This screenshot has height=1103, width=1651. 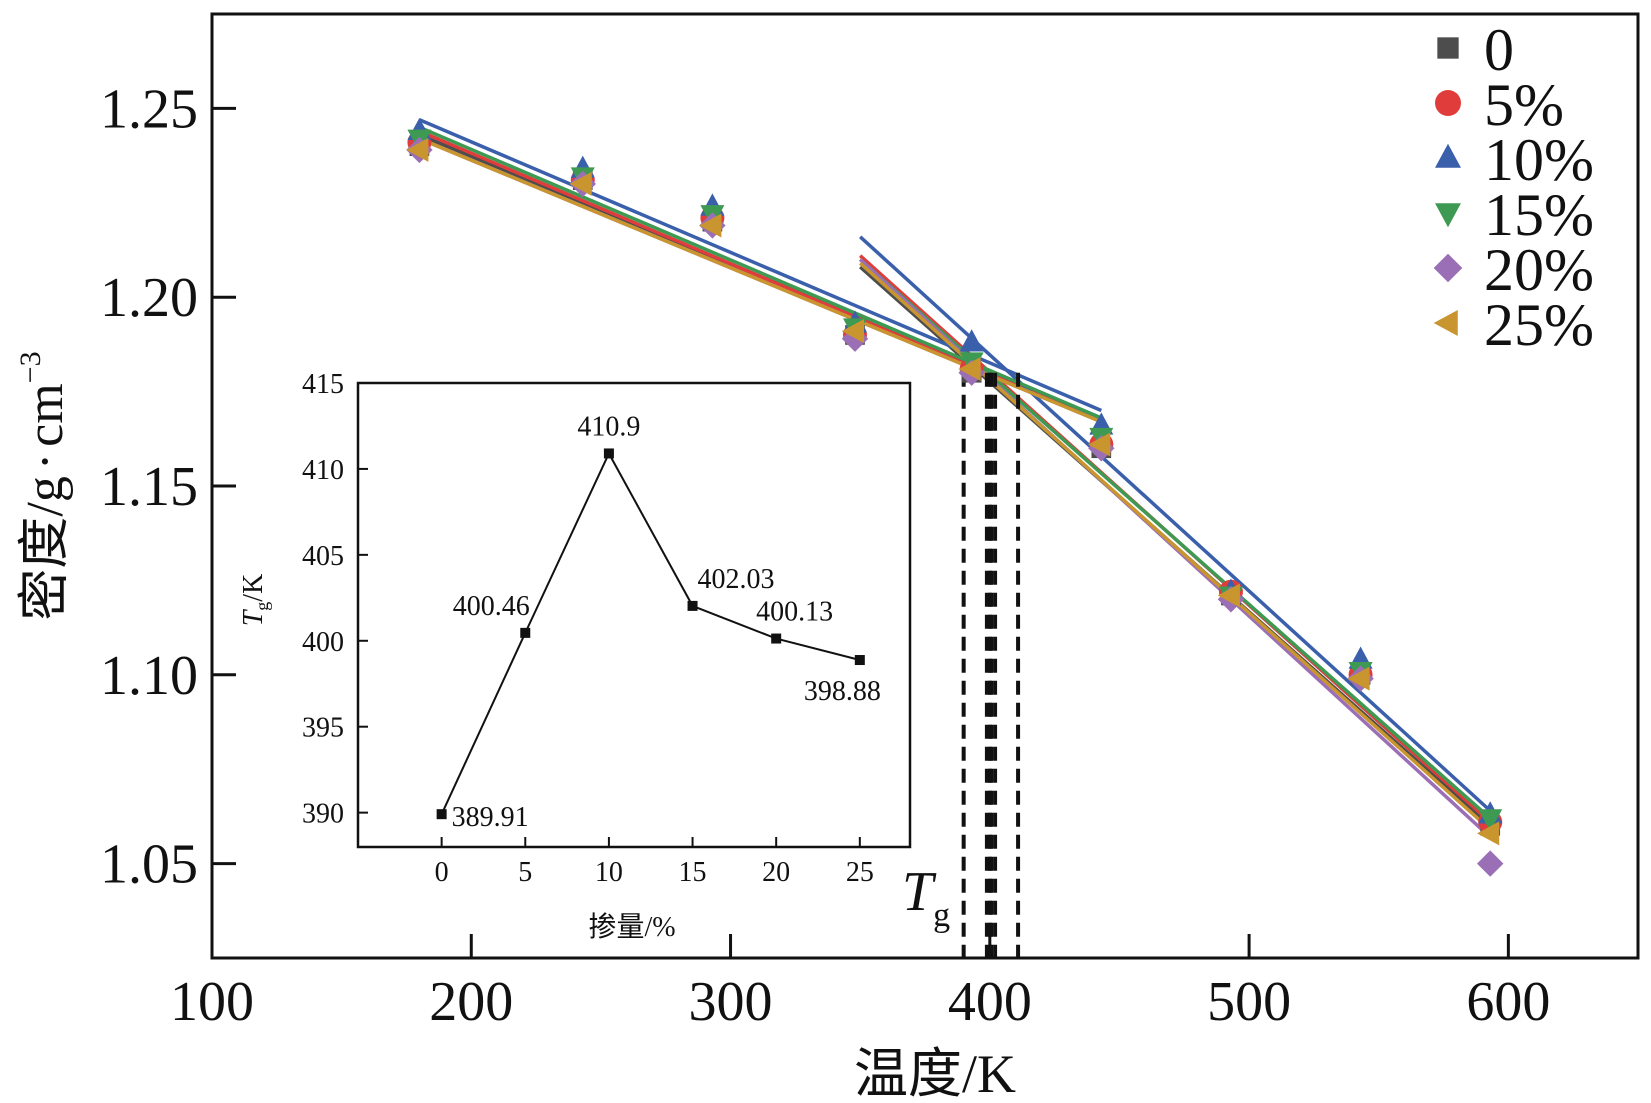 I want to click on data-point-20pct, so click(x=1490, y=863).